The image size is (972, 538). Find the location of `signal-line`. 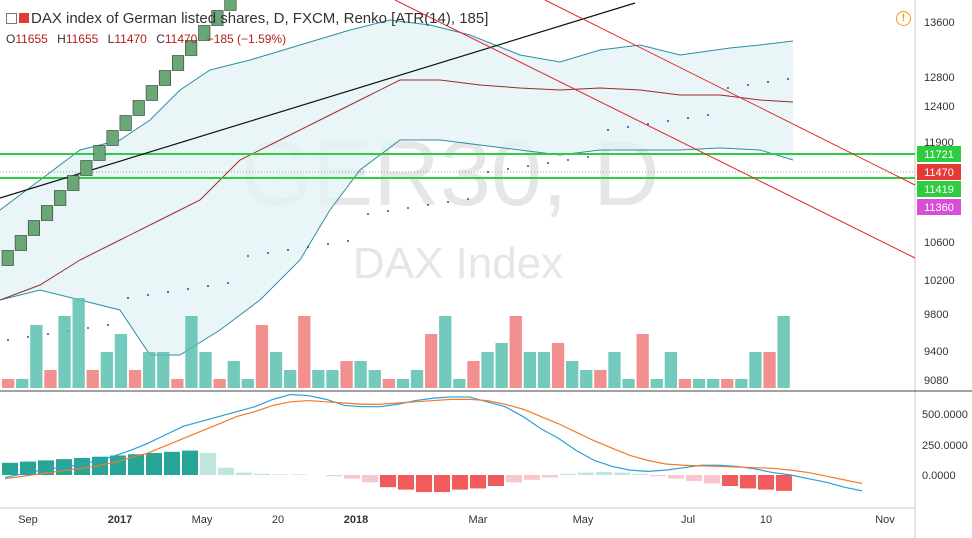

signal-line is located at coordinates (433, 441).